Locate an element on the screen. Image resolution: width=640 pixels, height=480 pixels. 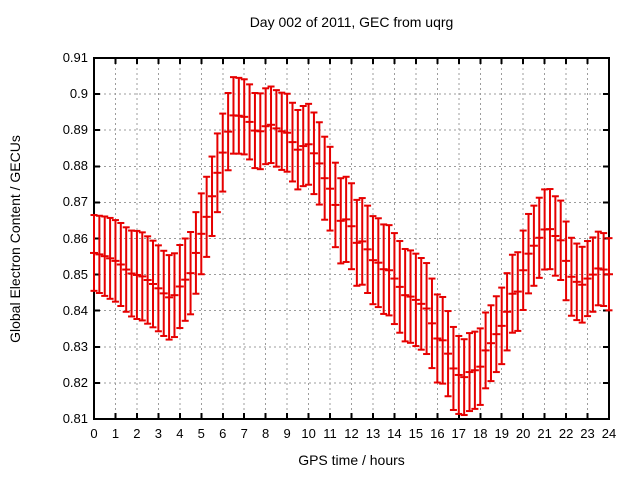
y-tick-label: 0.84 is located at coordinates (75, 310).